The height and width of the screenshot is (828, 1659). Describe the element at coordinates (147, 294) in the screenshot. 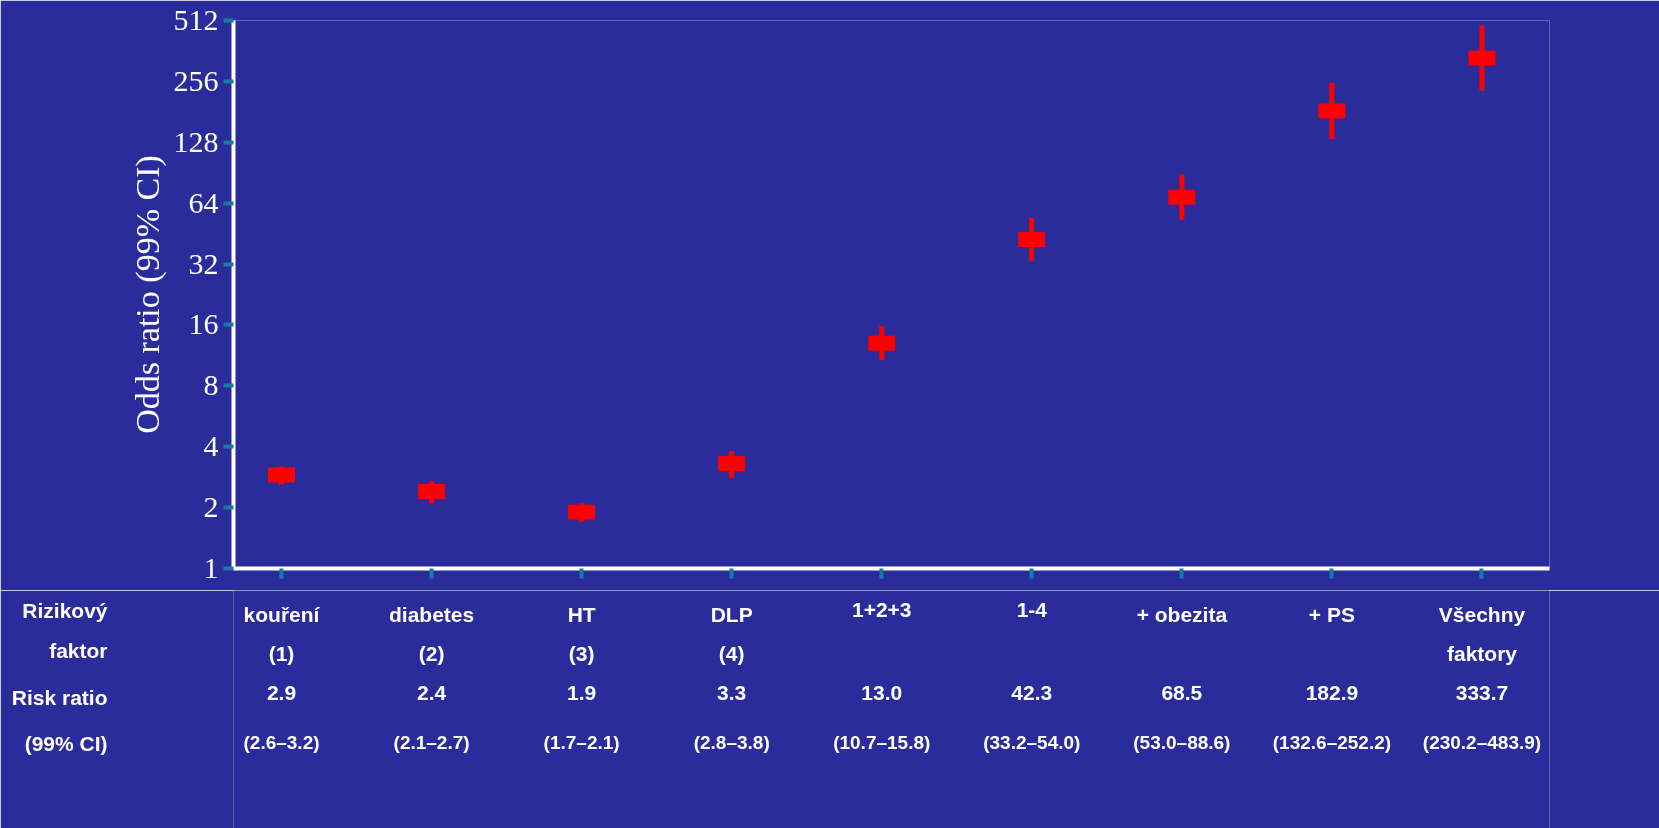

I see `y-axis-title: Odds ratio (99% CI)` at that location.